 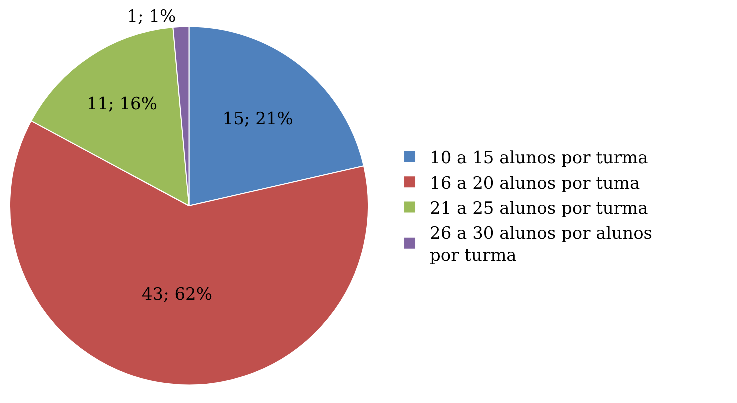 What do you see at coordinates (151, 16) in the screenshot?
I see `data-label: 1; 1%` at bounding box center [151, 16].